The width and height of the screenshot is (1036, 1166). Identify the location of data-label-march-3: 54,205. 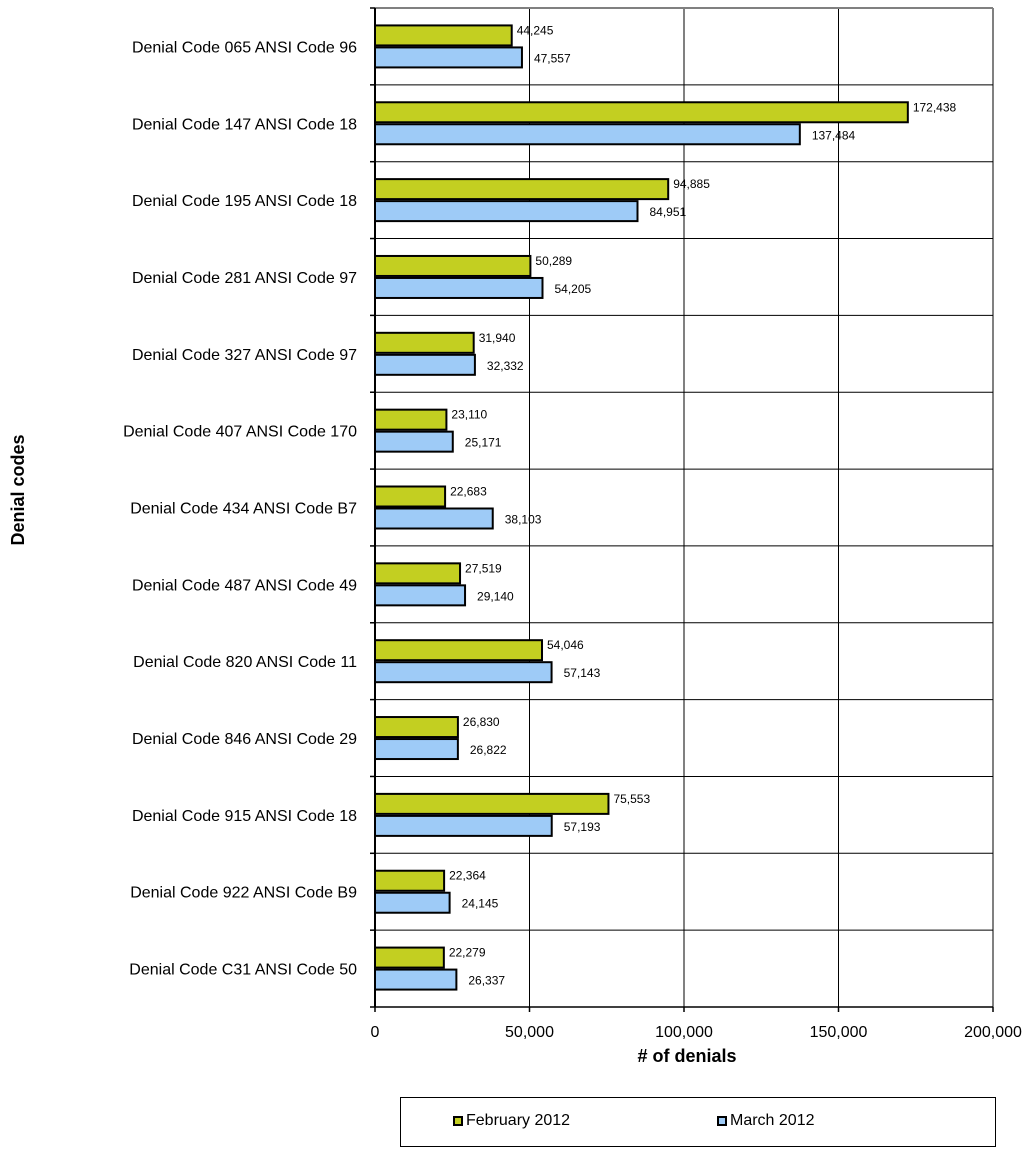
(572, 289).